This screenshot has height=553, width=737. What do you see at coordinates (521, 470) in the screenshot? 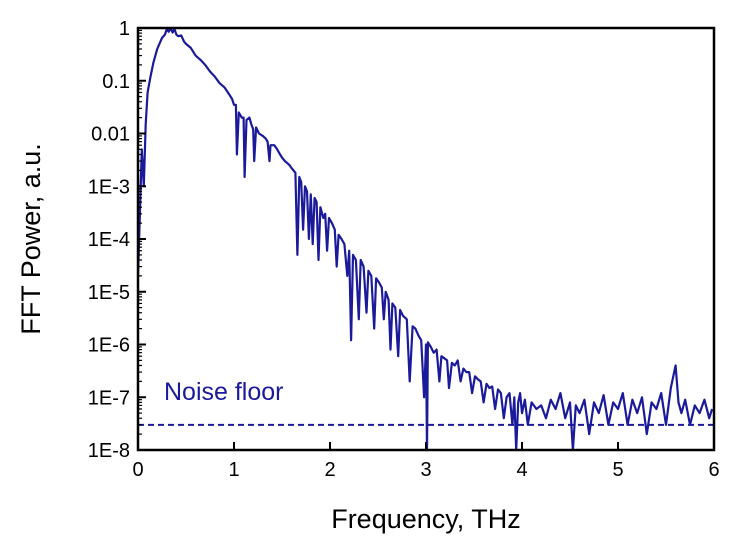
I see `x-tick-label: 4` at bounding box center [521, 470].